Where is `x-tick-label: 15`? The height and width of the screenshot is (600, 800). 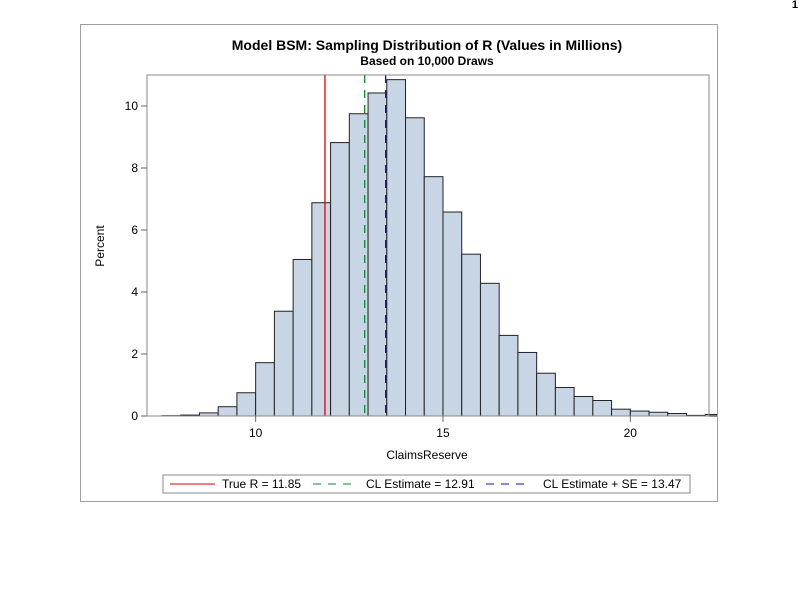
x-tick-label: 15 is located at coordinates (443, 433).